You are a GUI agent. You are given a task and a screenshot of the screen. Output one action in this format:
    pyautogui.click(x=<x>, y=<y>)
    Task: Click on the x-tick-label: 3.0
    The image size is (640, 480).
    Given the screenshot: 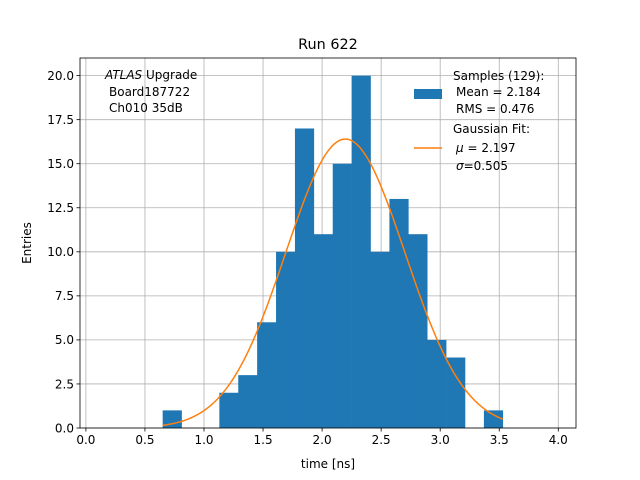 What is the action you would take?
    pyautogui.click(x=440, y=440)
    